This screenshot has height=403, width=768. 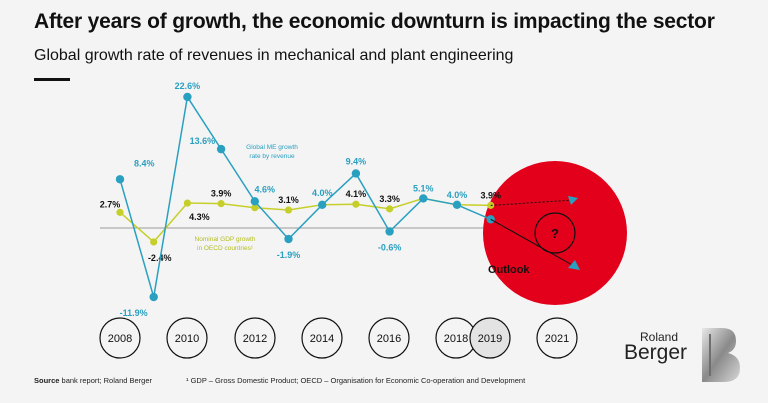 What do you see at coordinates (144, 163) in the screenshot?
I see `me-label-2008: 8.4%` at bounding box center [144, 163].